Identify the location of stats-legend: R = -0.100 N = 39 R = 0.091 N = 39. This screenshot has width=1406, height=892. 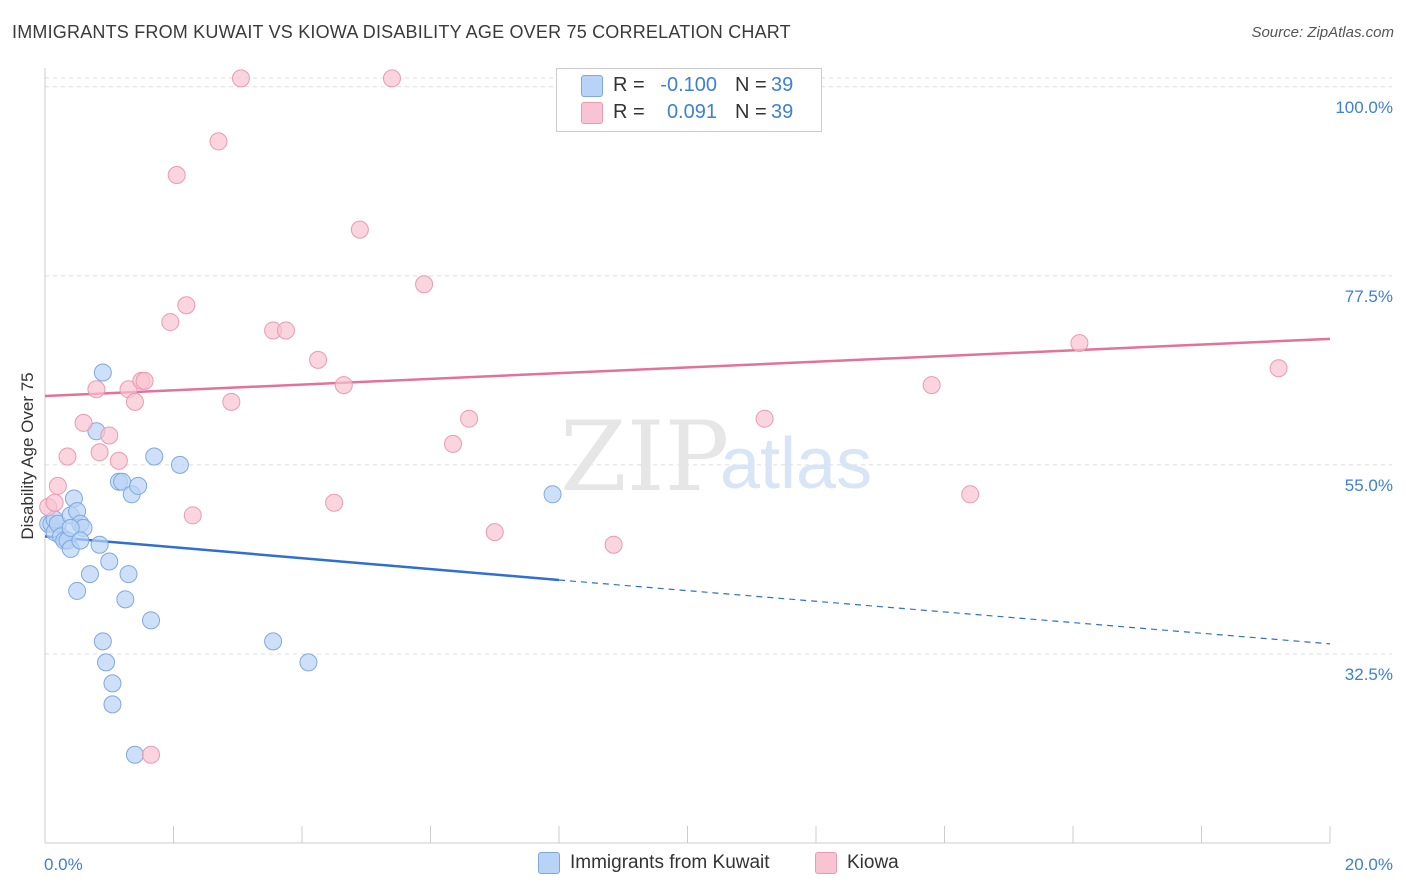
(689, 100).